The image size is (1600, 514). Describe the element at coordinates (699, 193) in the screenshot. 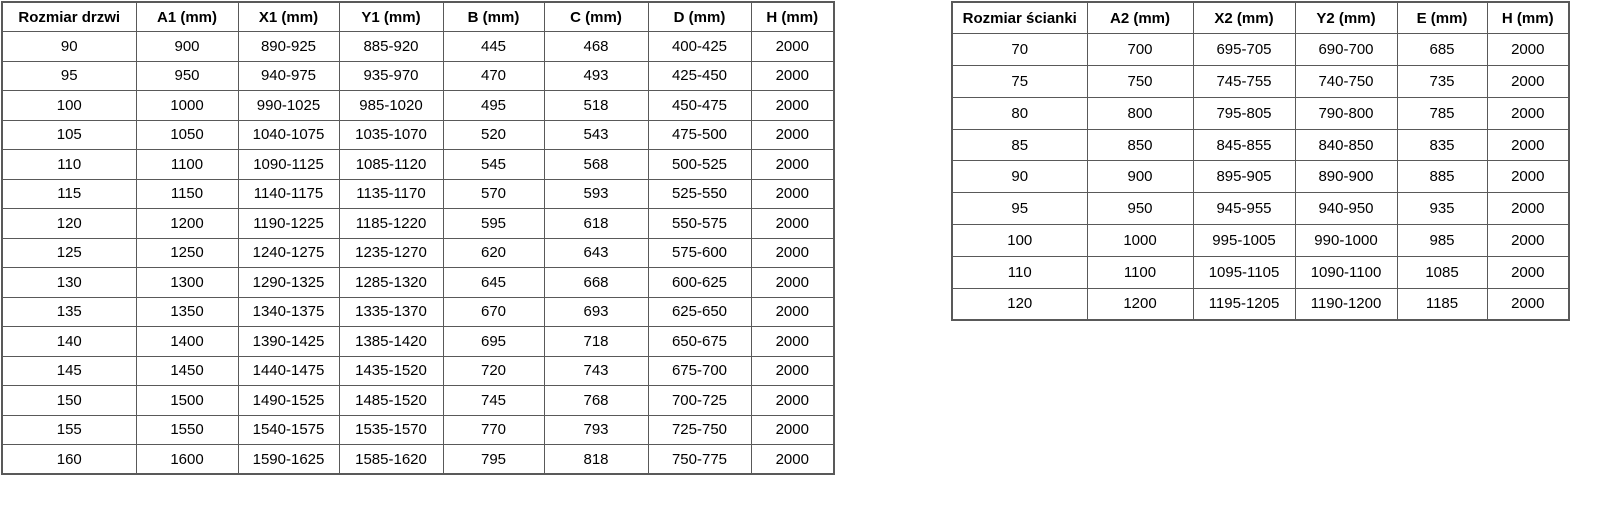

I see `table-cell: 525-550` at that location.